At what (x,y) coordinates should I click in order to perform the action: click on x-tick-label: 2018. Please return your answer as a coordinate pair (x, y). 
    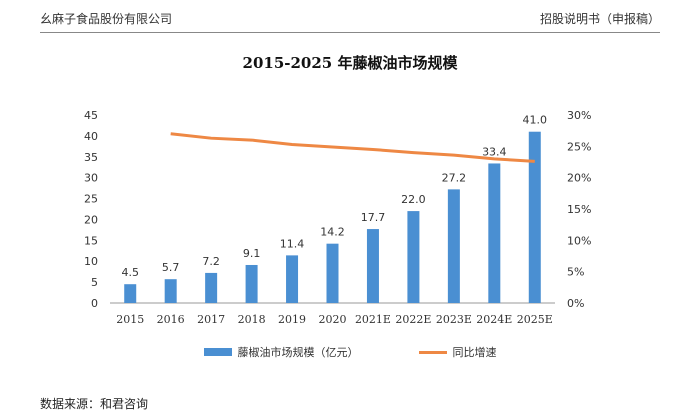
    Looking at the image, I should click on (252, 319).